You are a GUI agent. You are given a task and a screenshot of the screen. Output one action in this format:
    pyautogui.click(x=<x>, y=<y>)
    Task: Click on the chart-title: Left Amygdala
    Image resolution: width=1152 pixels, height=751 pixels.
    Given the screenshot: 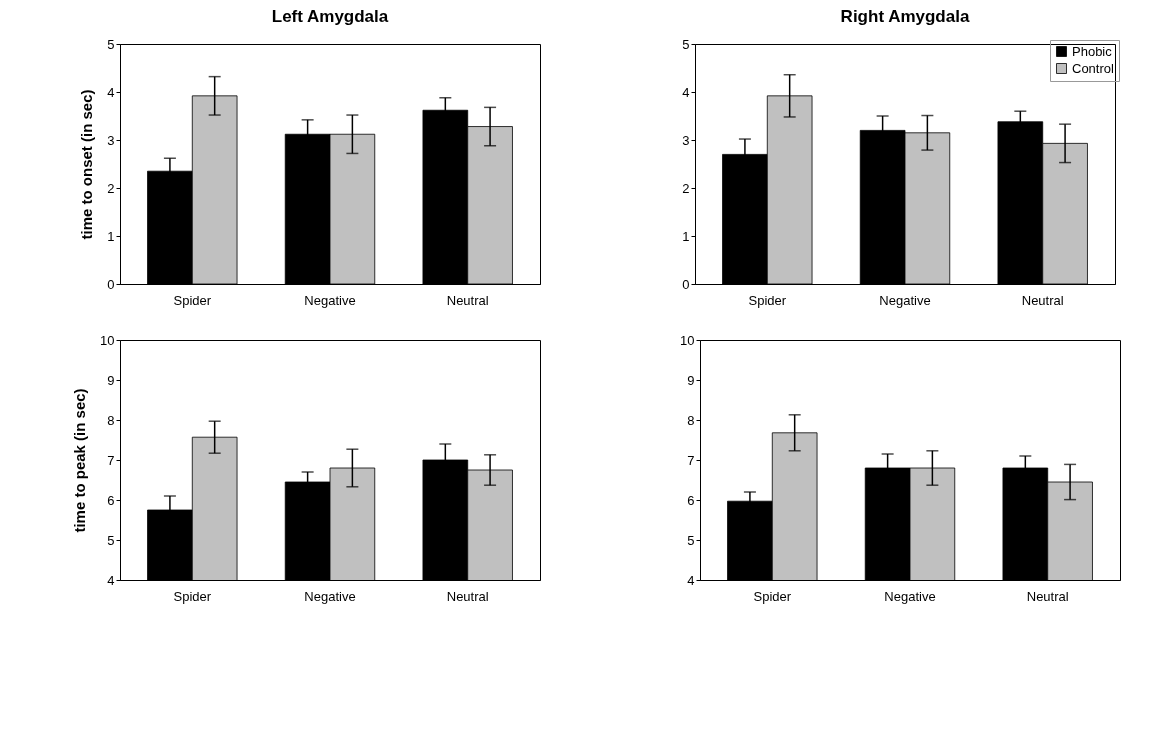 What is the action you would take?
    pyautogui.click(x=330, y=16)
    